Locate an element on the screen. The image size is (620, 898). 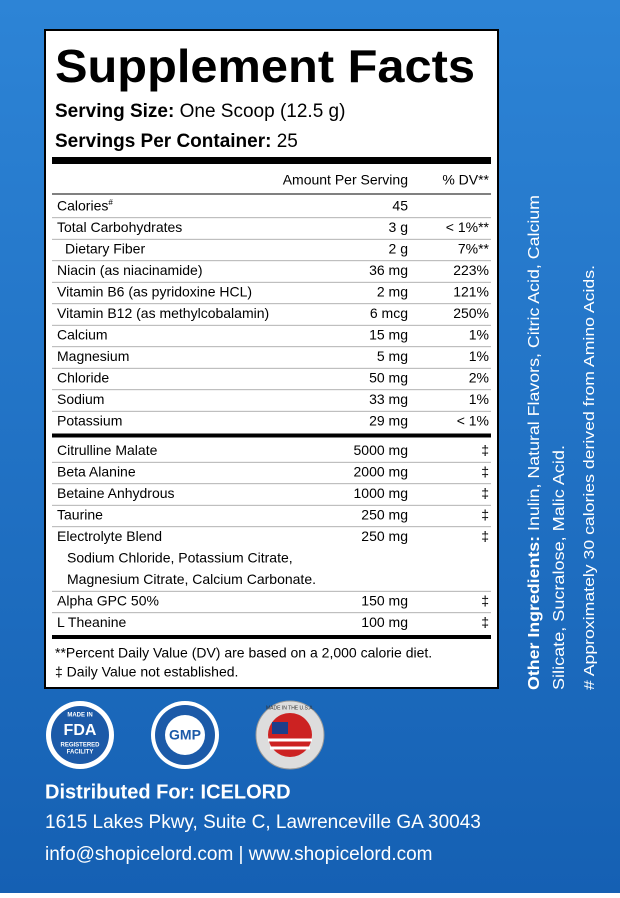
row-name: Calcium is located at coordinates (82, 335).